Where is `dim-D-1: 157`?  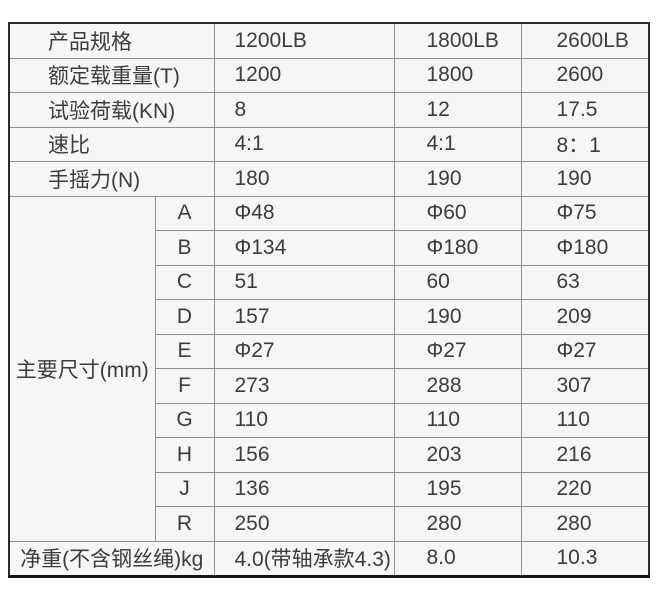
dim-D-1: 157 is located at coordinates (304, 317).